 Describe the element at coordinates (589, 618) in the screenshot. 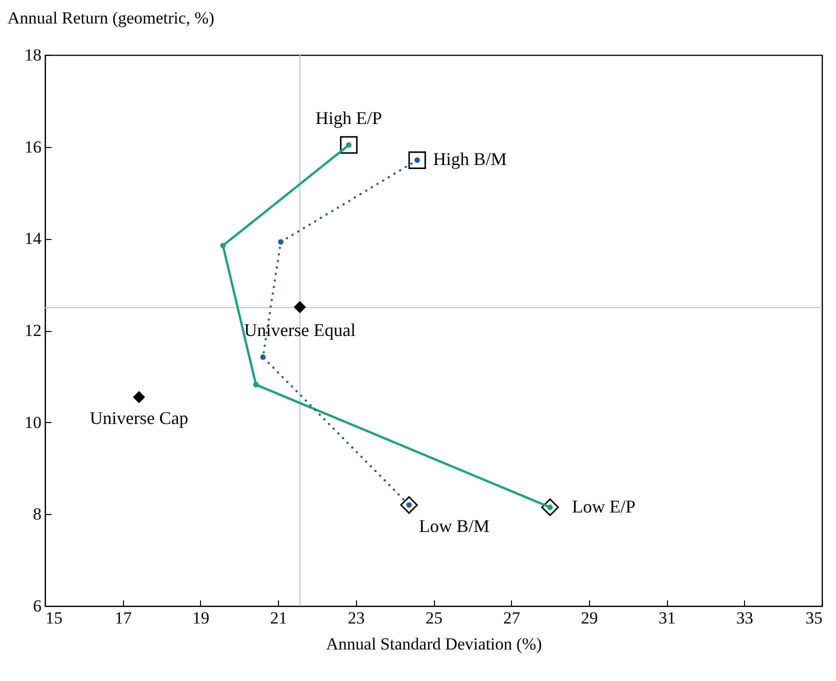

I see `x-tick-label: 29` at that location.